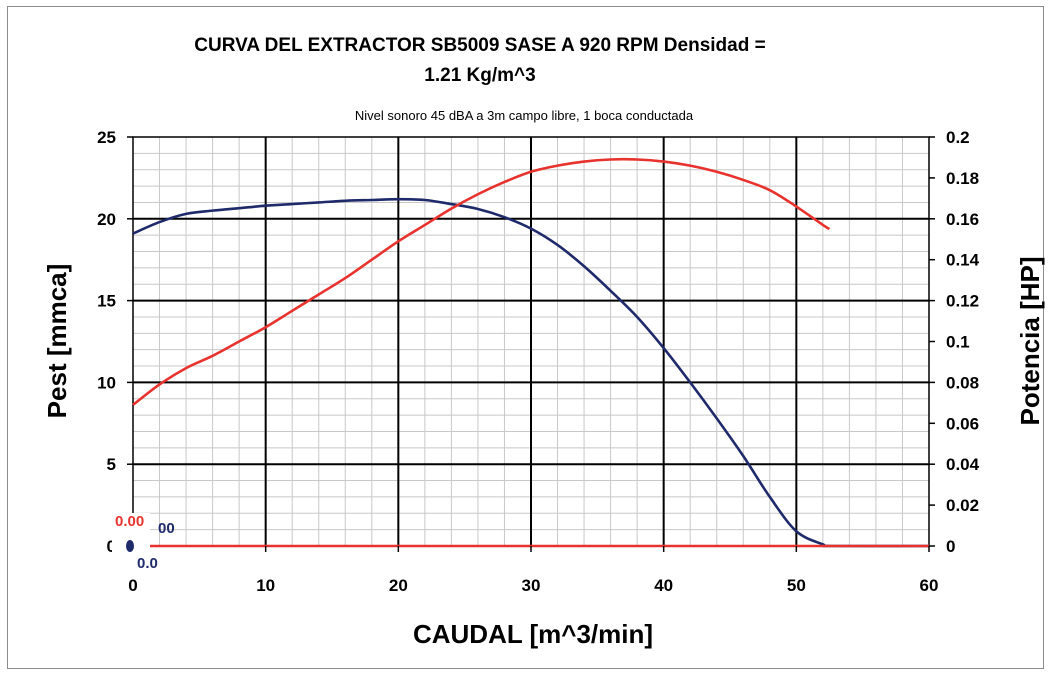  Describe the element at coordinates (962, 423) in the screenshot. I see `y2-tick-label: 0.06` at that location.